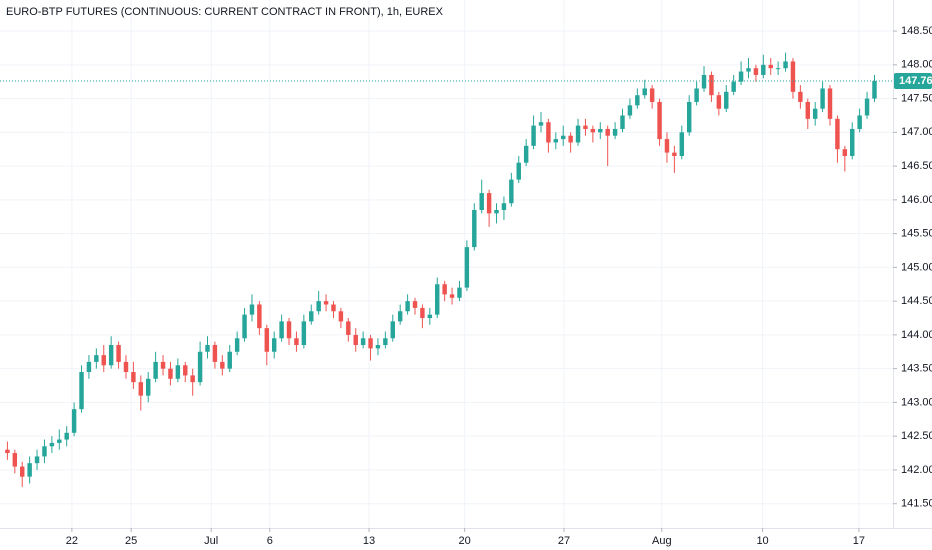 This screenshot has height=550, width=932. What do you see at coordinates (916, 166) in the screenshot?
I see `y-tick-label: 146.50` at bounding box center [916, 166].